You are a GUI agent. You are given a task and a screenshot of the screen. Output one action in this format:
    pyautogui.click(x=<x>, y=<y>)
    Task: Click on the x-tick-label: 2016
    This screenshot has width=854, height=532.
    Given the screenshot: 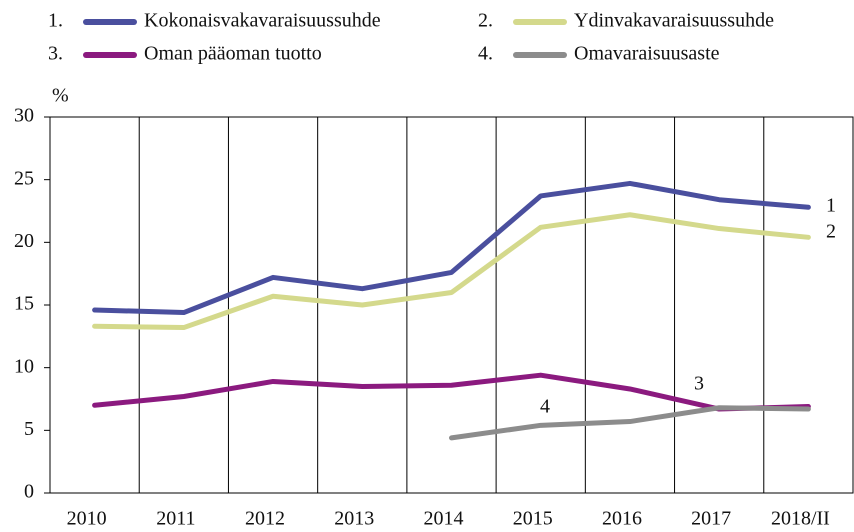 What is the action you would take?
    pyautogui.click(x=622, y=519)
    